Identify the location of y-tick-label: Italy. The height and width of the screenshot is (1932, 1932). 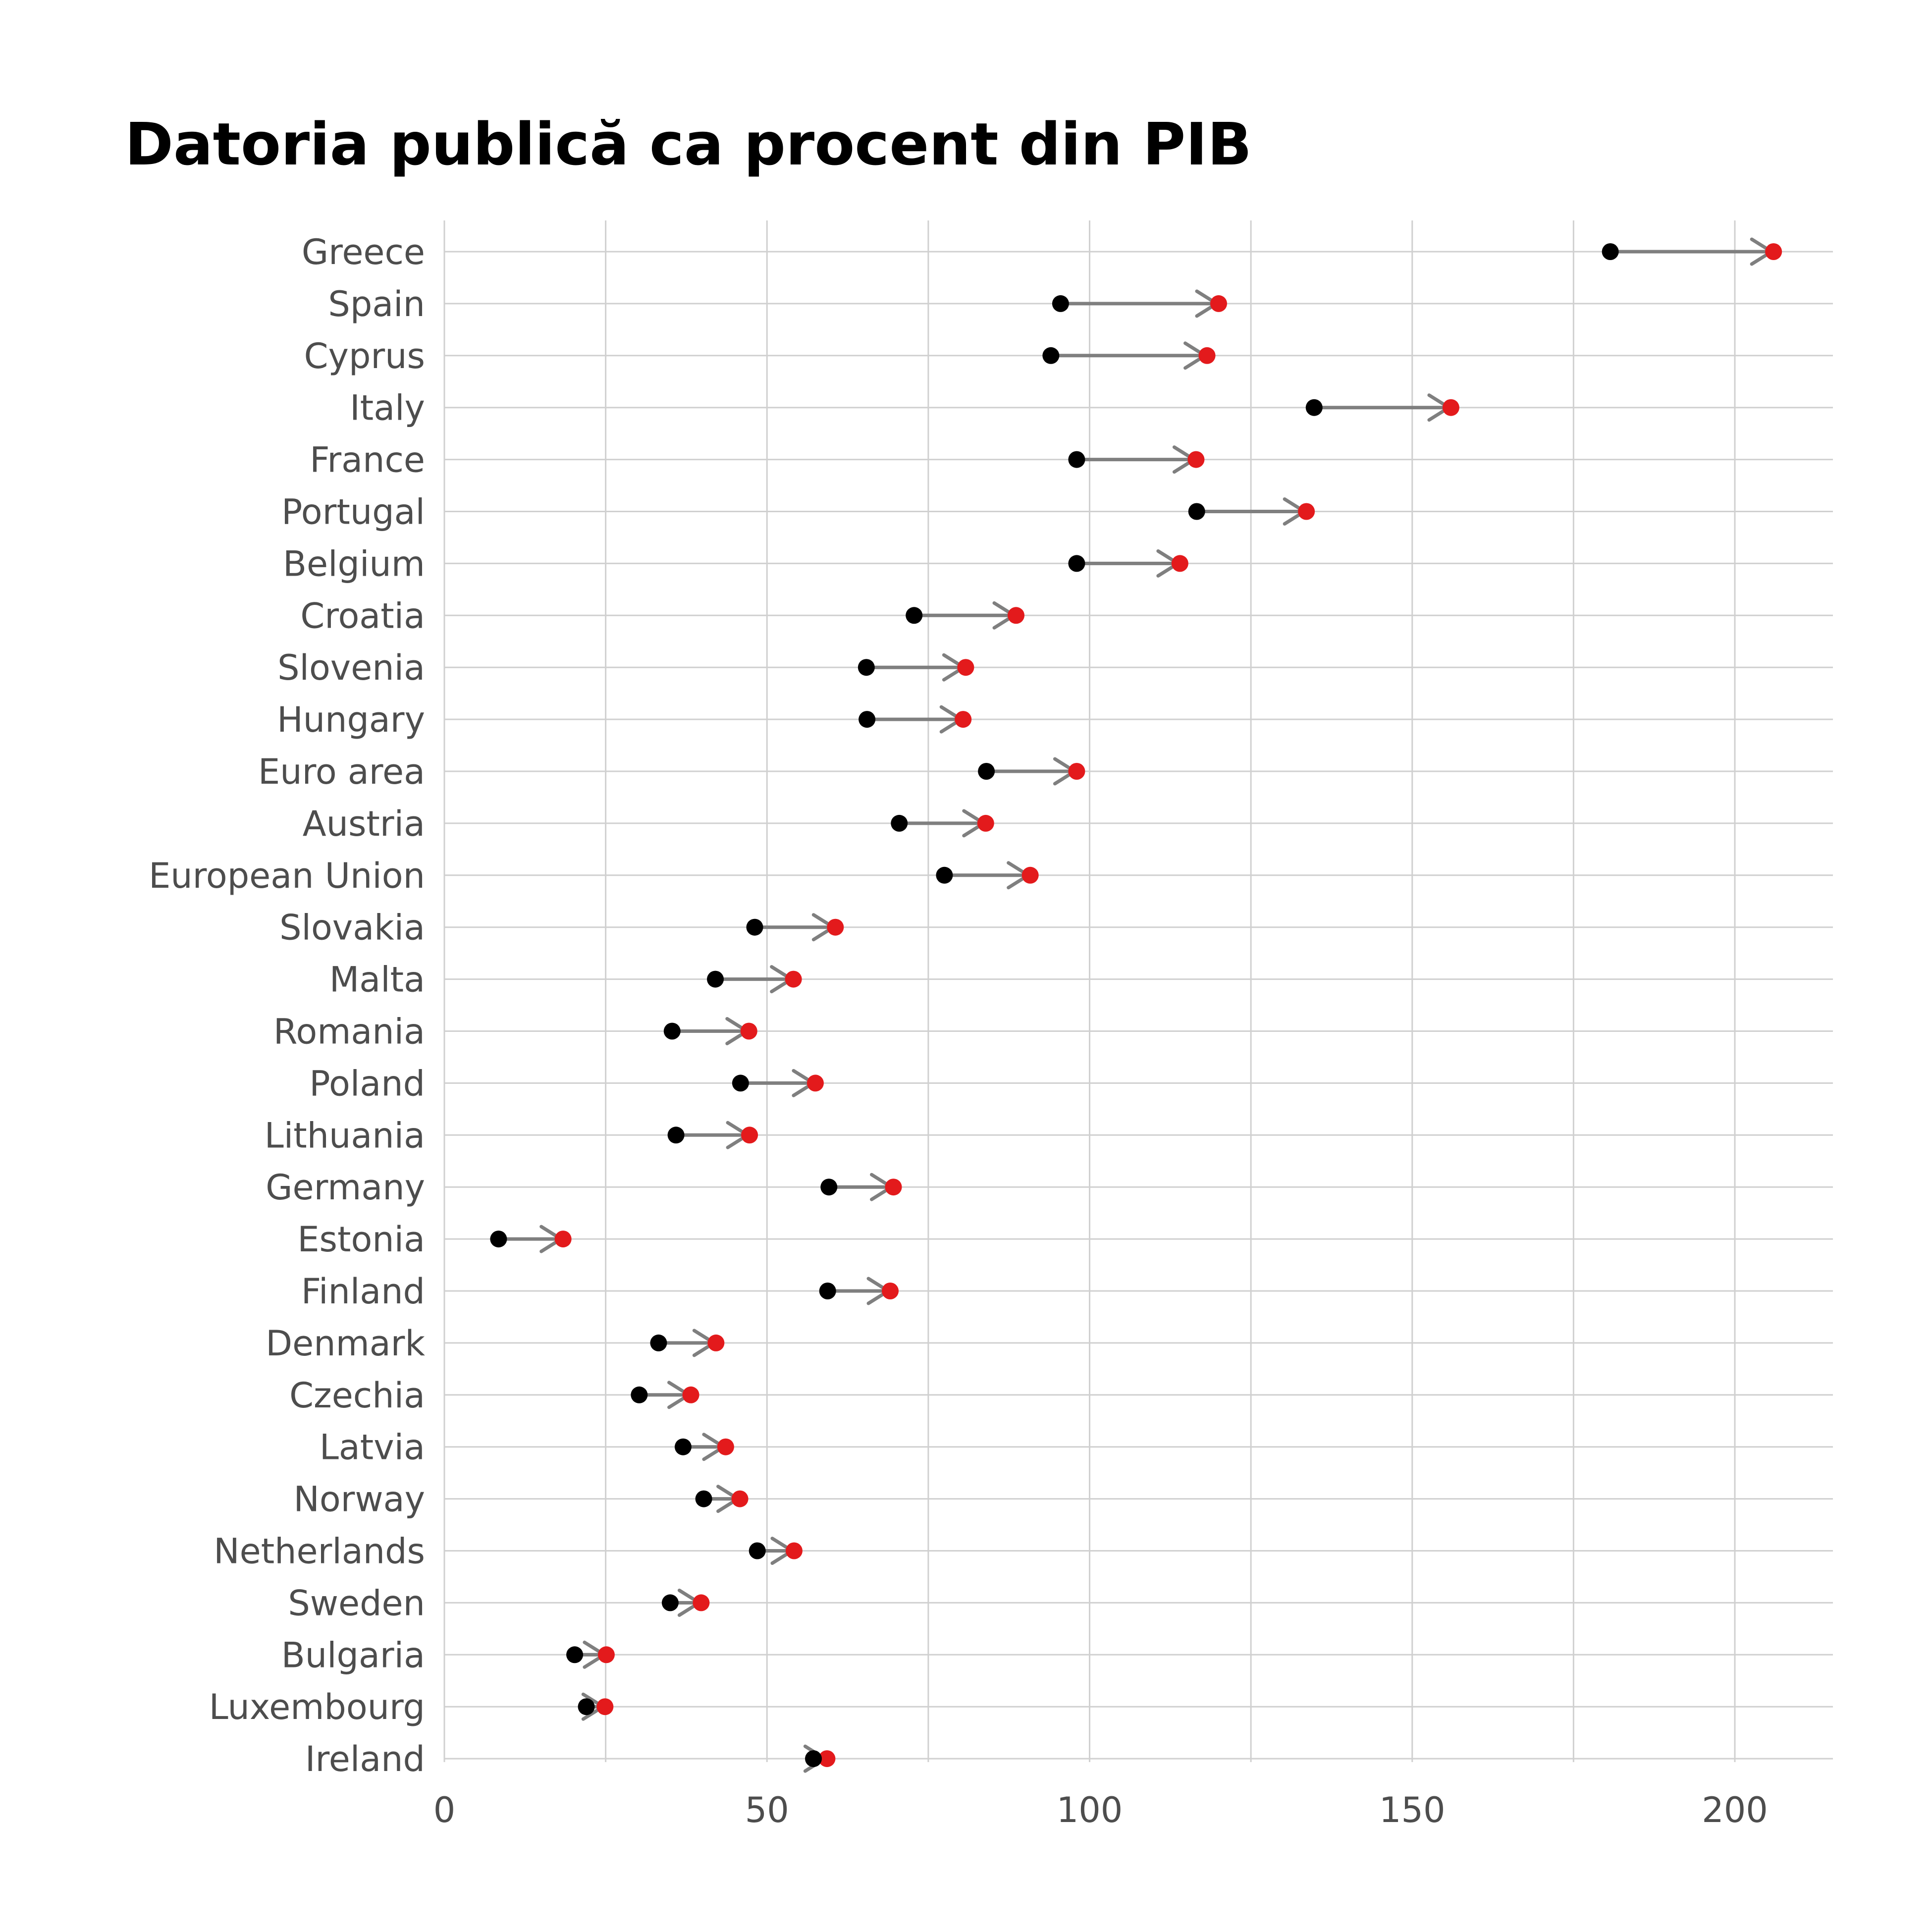
(387, 408).